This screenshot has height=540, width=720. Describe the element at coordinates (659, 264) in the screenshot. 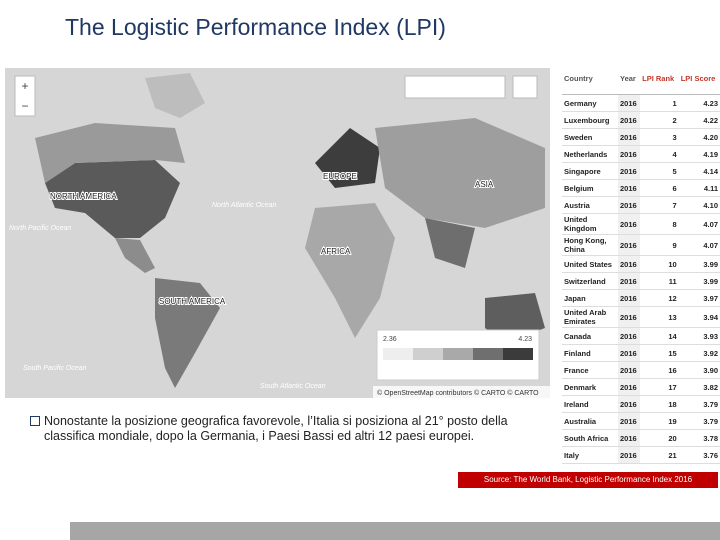

I see `table-cell: 10` at that location.